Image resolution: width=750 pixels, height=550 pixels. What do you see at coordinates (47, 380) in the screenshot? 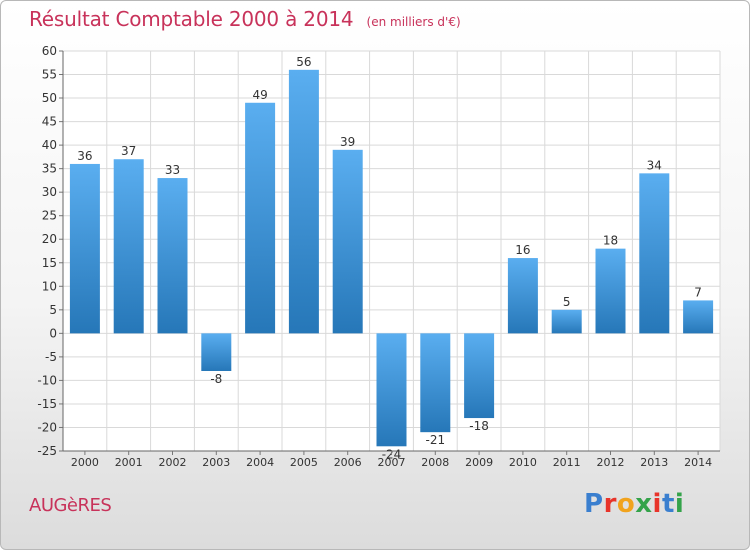
I see `y-tick-label: -10` at bounding box center [47, 380].